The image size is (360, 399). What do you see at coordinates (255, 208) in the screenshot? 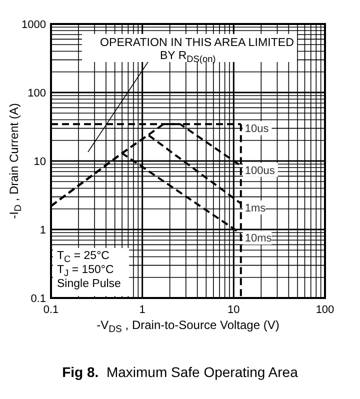
I see `series-label: 1ms` at bounding box center [255, 208].